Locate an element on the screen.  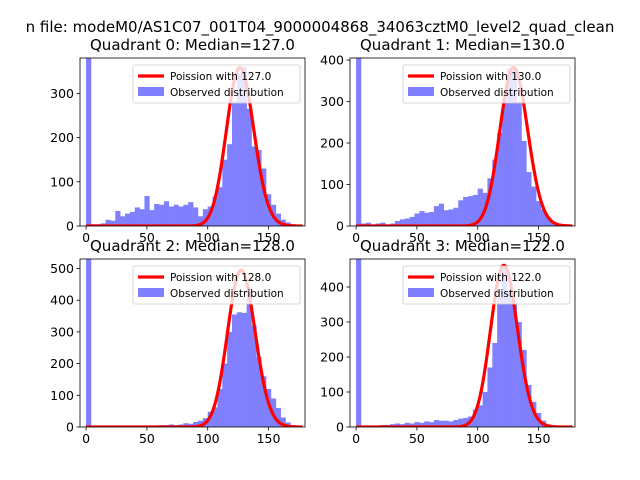
axes-frame is located at coordinates (462, 343).